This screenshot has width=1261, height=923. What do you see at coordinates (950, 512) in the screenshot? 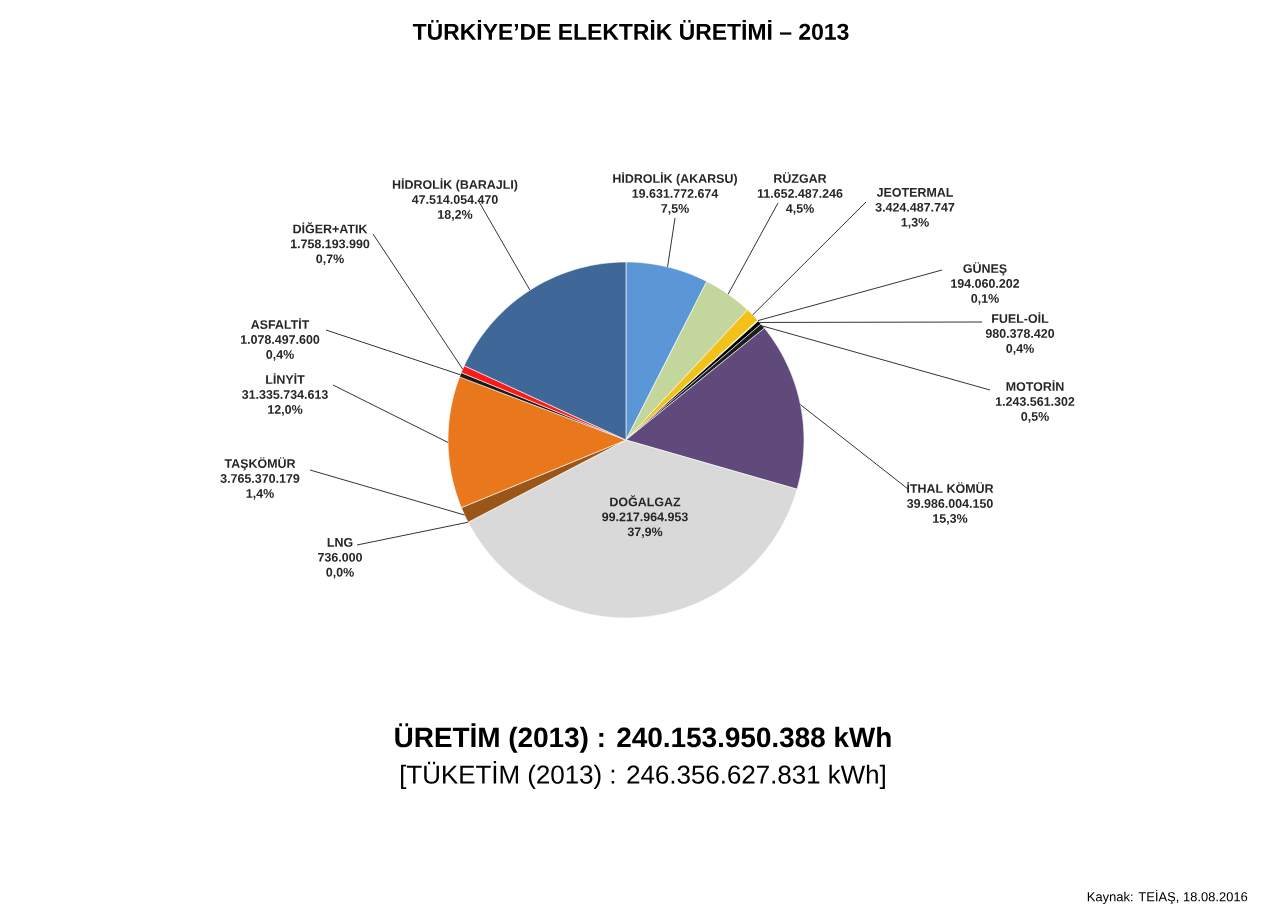
I see `data-label: 39.986.004.150 15,3%` at bounding box center [950, 512].